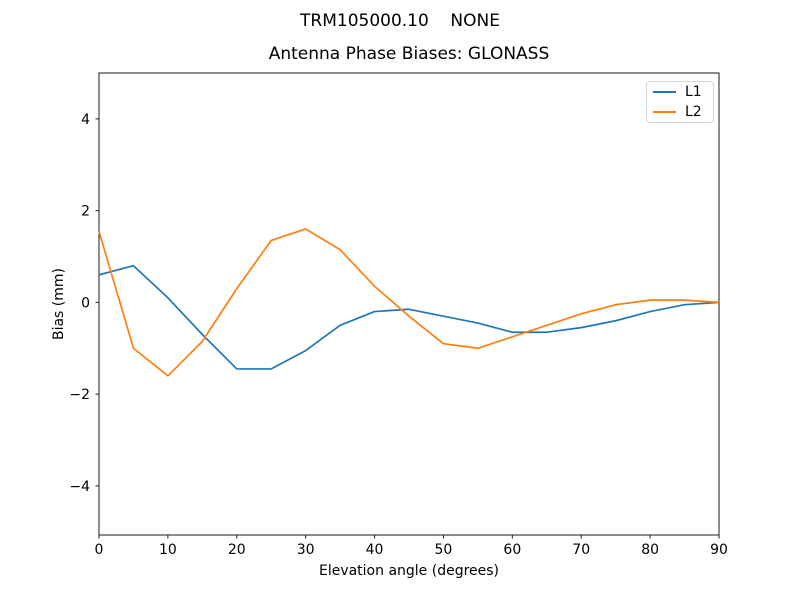 The width and height of the screenshot is (800, 600). Describe the element at coordinates (79, 395) in the screenshot. I see `y-tick-label: −2` at that location.